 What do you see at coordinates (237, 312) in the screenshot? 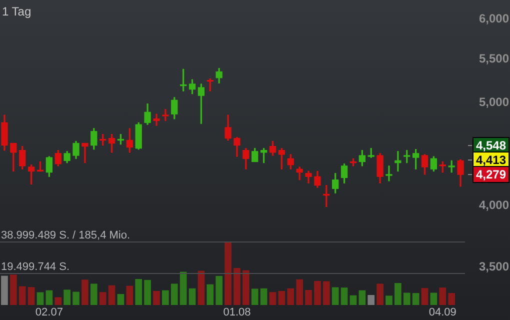
I see `x-tick-label: 01.08` at bounding box center [237, 312].